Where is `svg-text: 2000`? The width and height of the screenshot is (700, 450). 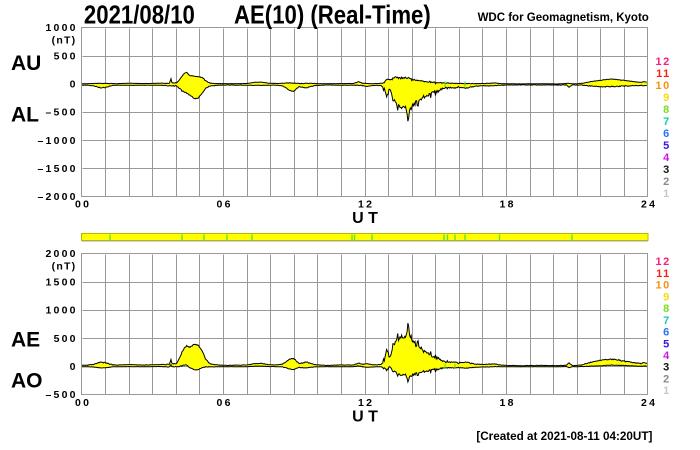 svg-text: 2000 is located at coordinates (62, 254).